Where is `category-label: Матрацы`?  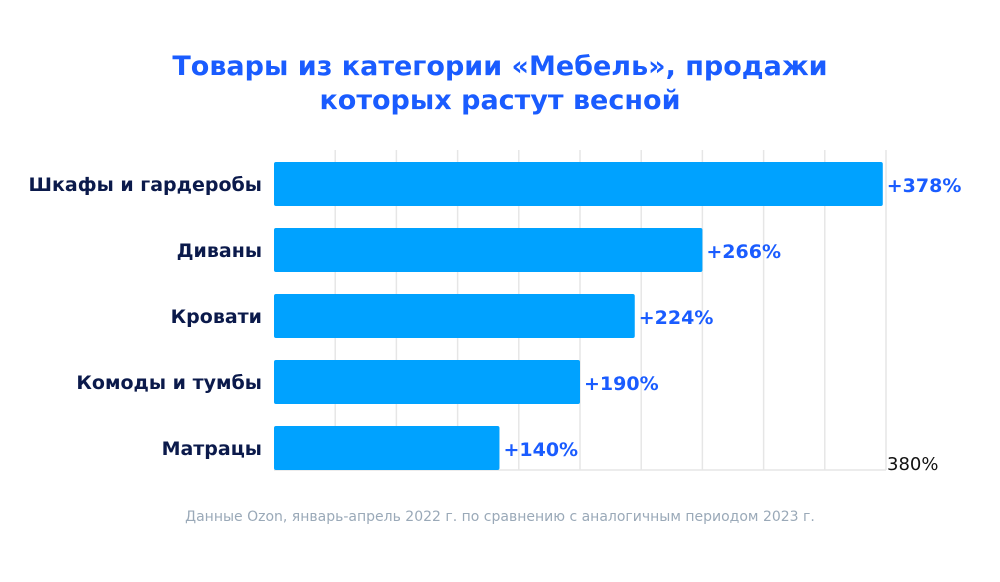
category-label: Матрацы is located at coordinates (212, 449).